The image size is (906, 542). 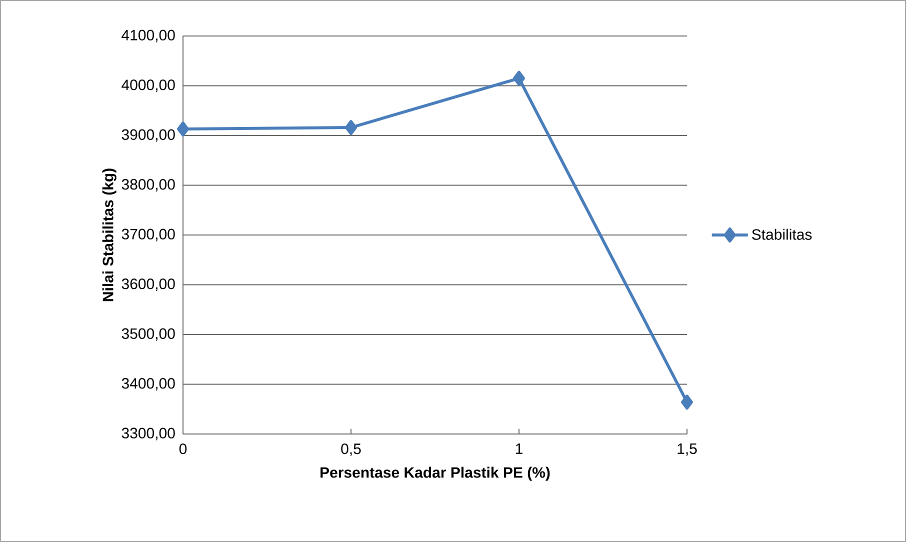 What do you see at coordinates (109, 235) in the screenshot?
I see `y-axis-title: Nilai Stabilitas (kg)` at bounding box center [109, 235].